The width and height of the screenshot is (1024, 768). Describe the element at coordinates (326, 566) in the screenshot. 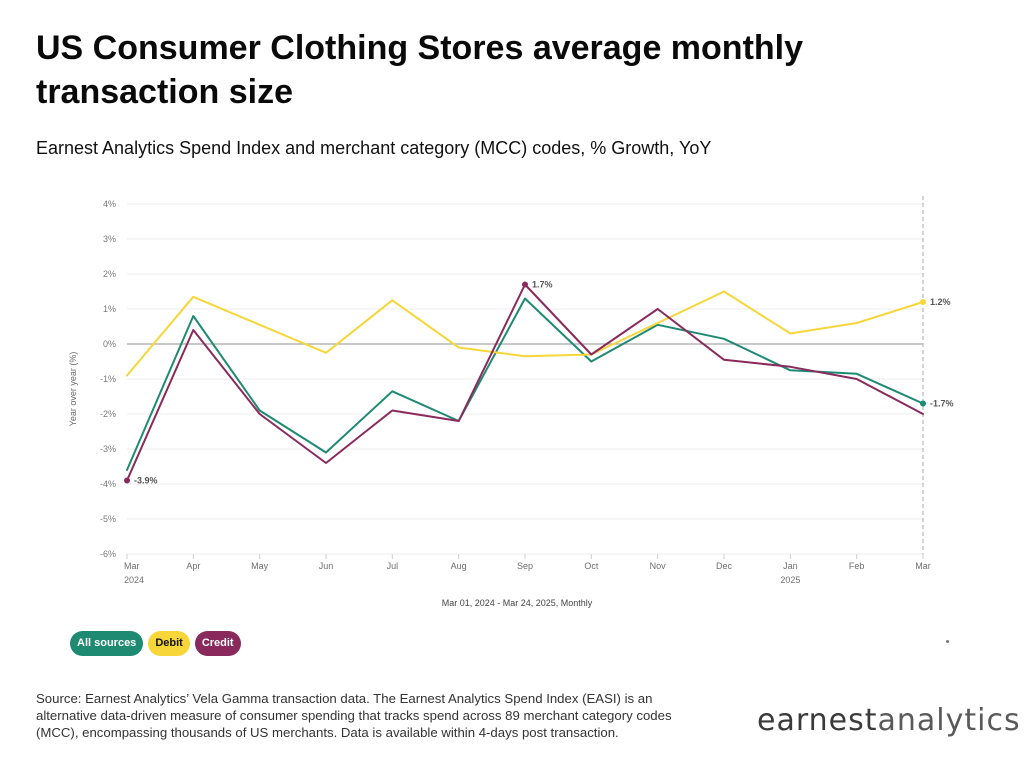

I see `x-tick-label: Jun` at that location.